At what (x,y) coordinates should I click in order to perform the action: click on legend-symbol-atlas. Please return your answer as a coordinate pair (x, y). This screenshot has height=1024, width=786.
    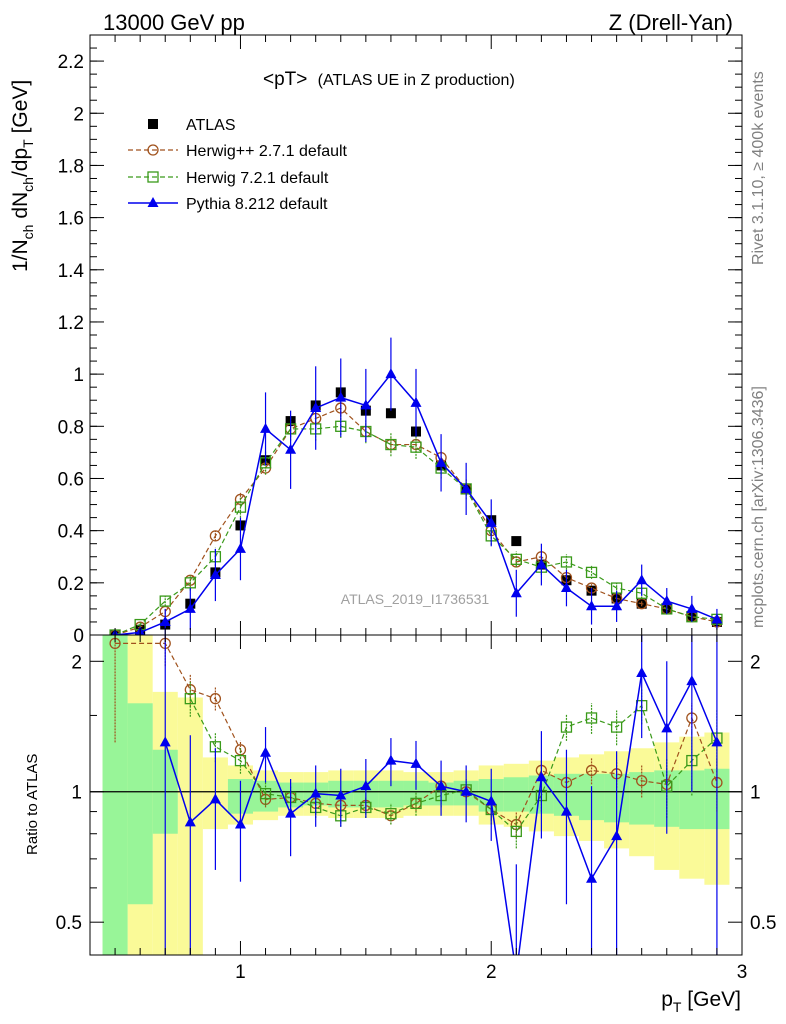
    Looking at the image, I should click on (153, 124).